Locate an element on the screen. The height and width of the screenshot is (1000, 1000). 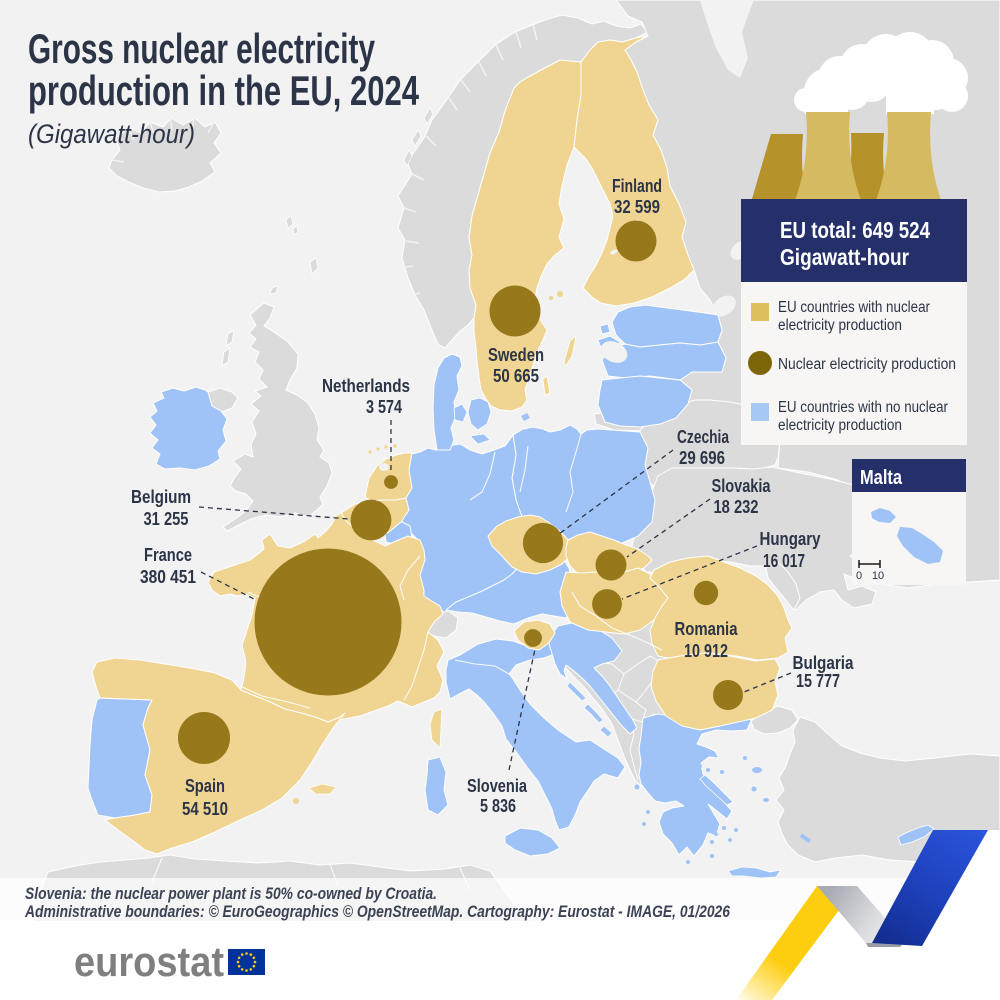
svg-text: 32 599 is located at coordinates (637, 206).